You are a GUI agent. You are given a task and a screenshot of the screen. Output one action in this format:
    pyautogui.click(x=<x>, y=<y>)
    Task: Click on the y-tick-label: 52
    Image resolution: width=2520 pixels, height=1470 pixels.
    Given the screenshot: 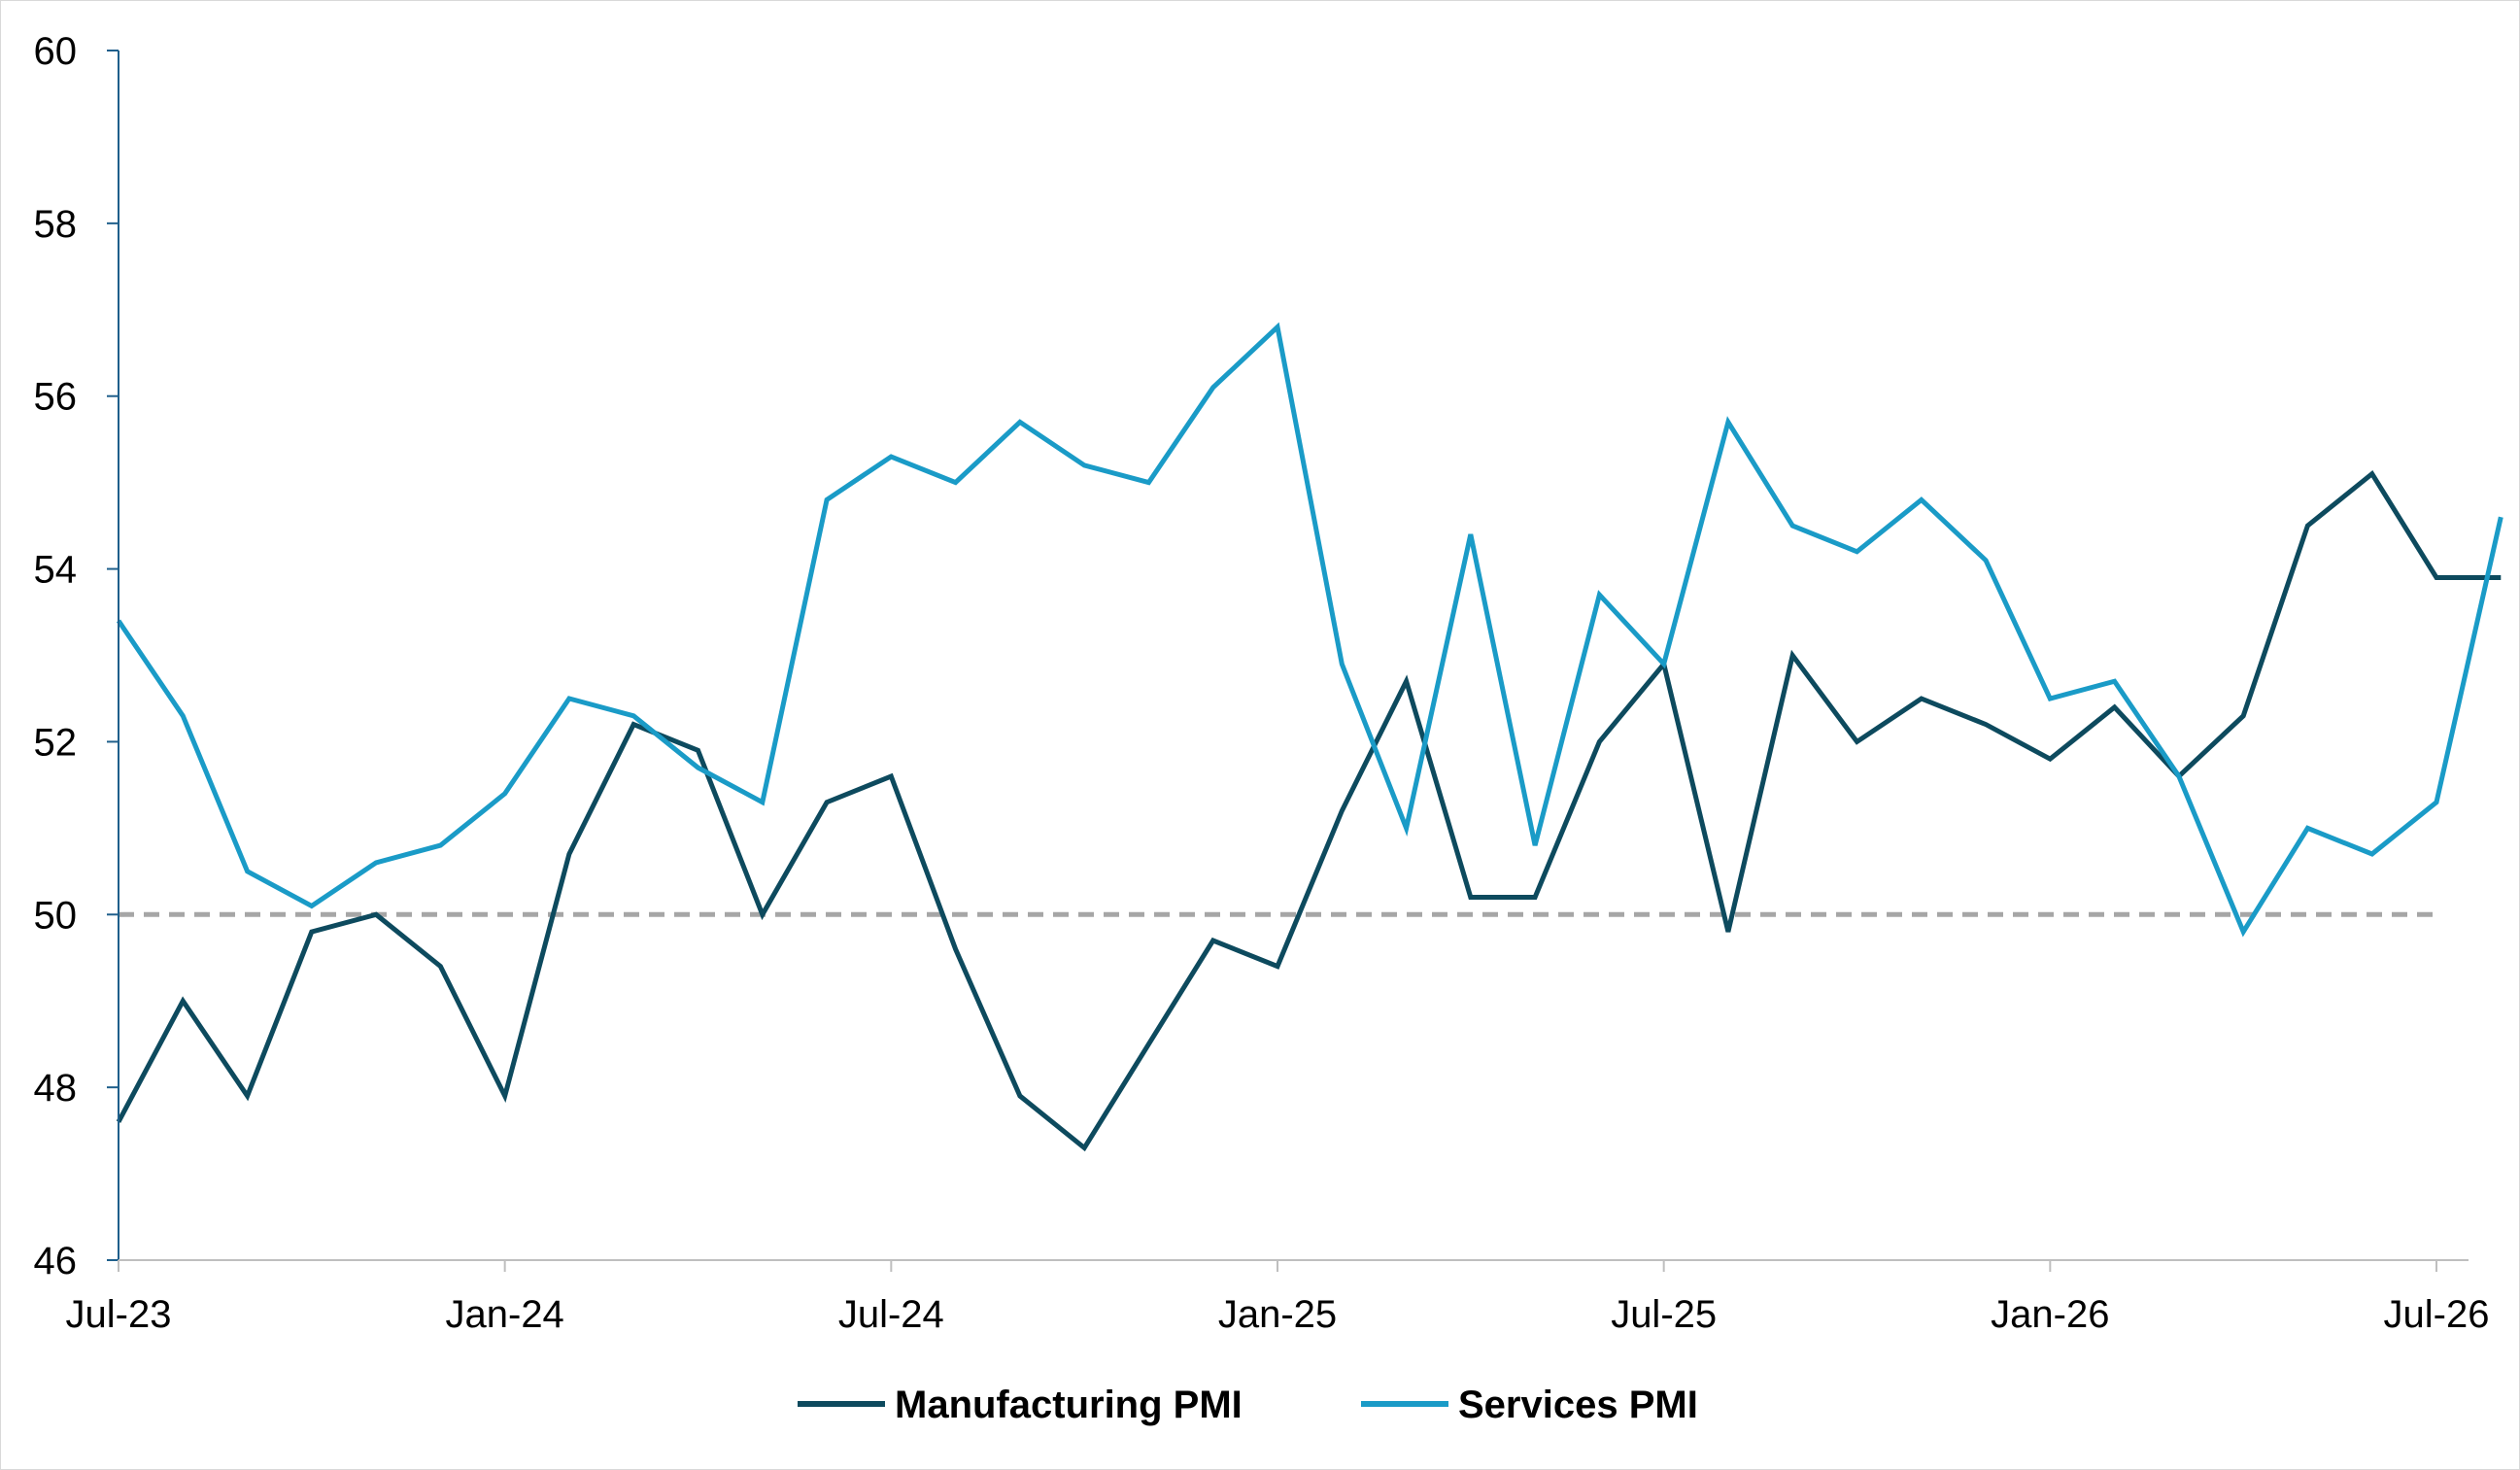 What is the action you would take?
    pyautogui.click(x=56, y=742)
    